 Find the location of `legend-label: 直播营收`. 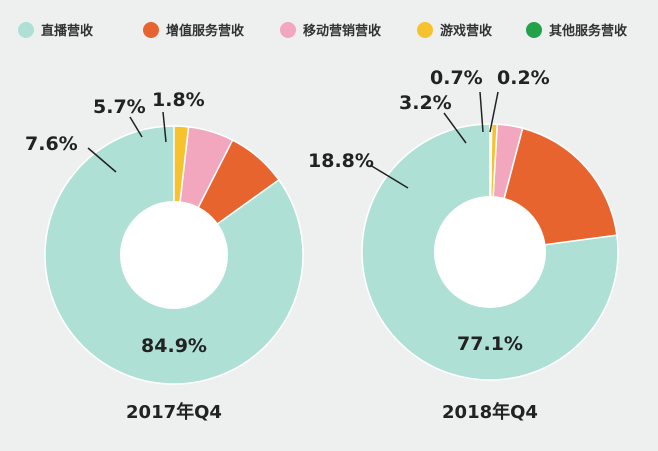

legend-label: 直播营收 is located at coordinates (67, 31).